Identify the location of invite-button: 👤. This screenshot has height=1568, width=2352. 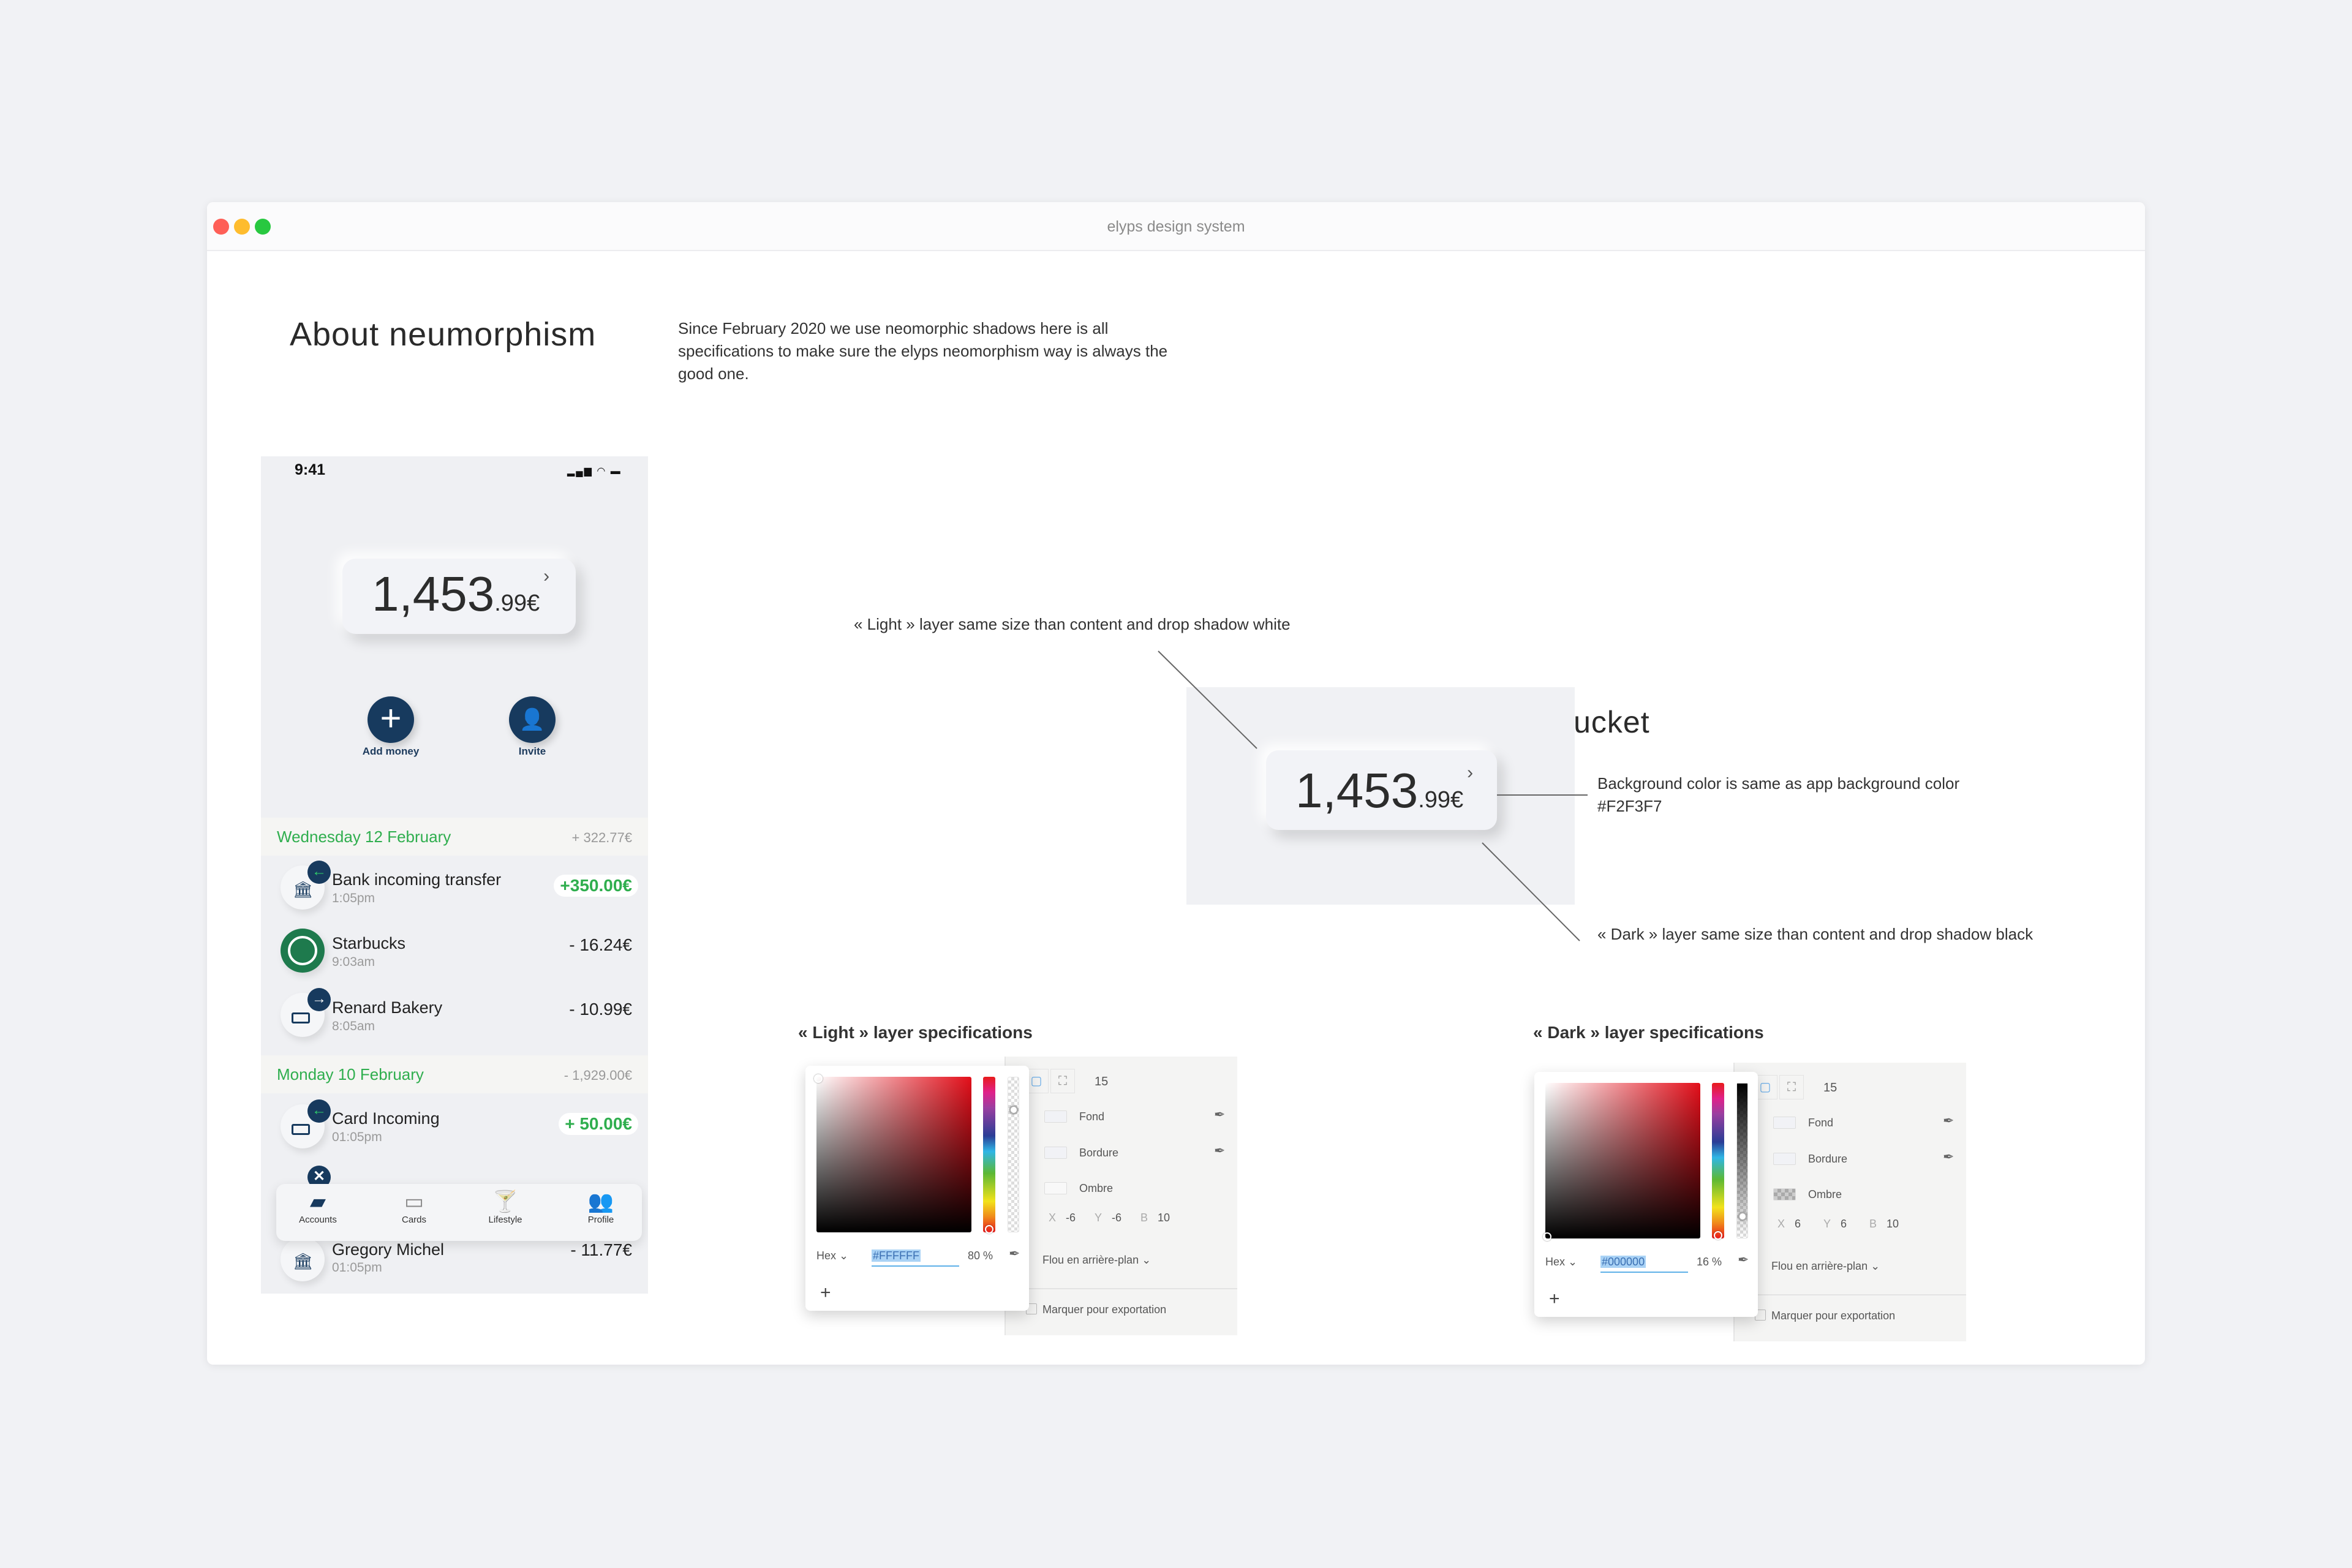
(532, 720).